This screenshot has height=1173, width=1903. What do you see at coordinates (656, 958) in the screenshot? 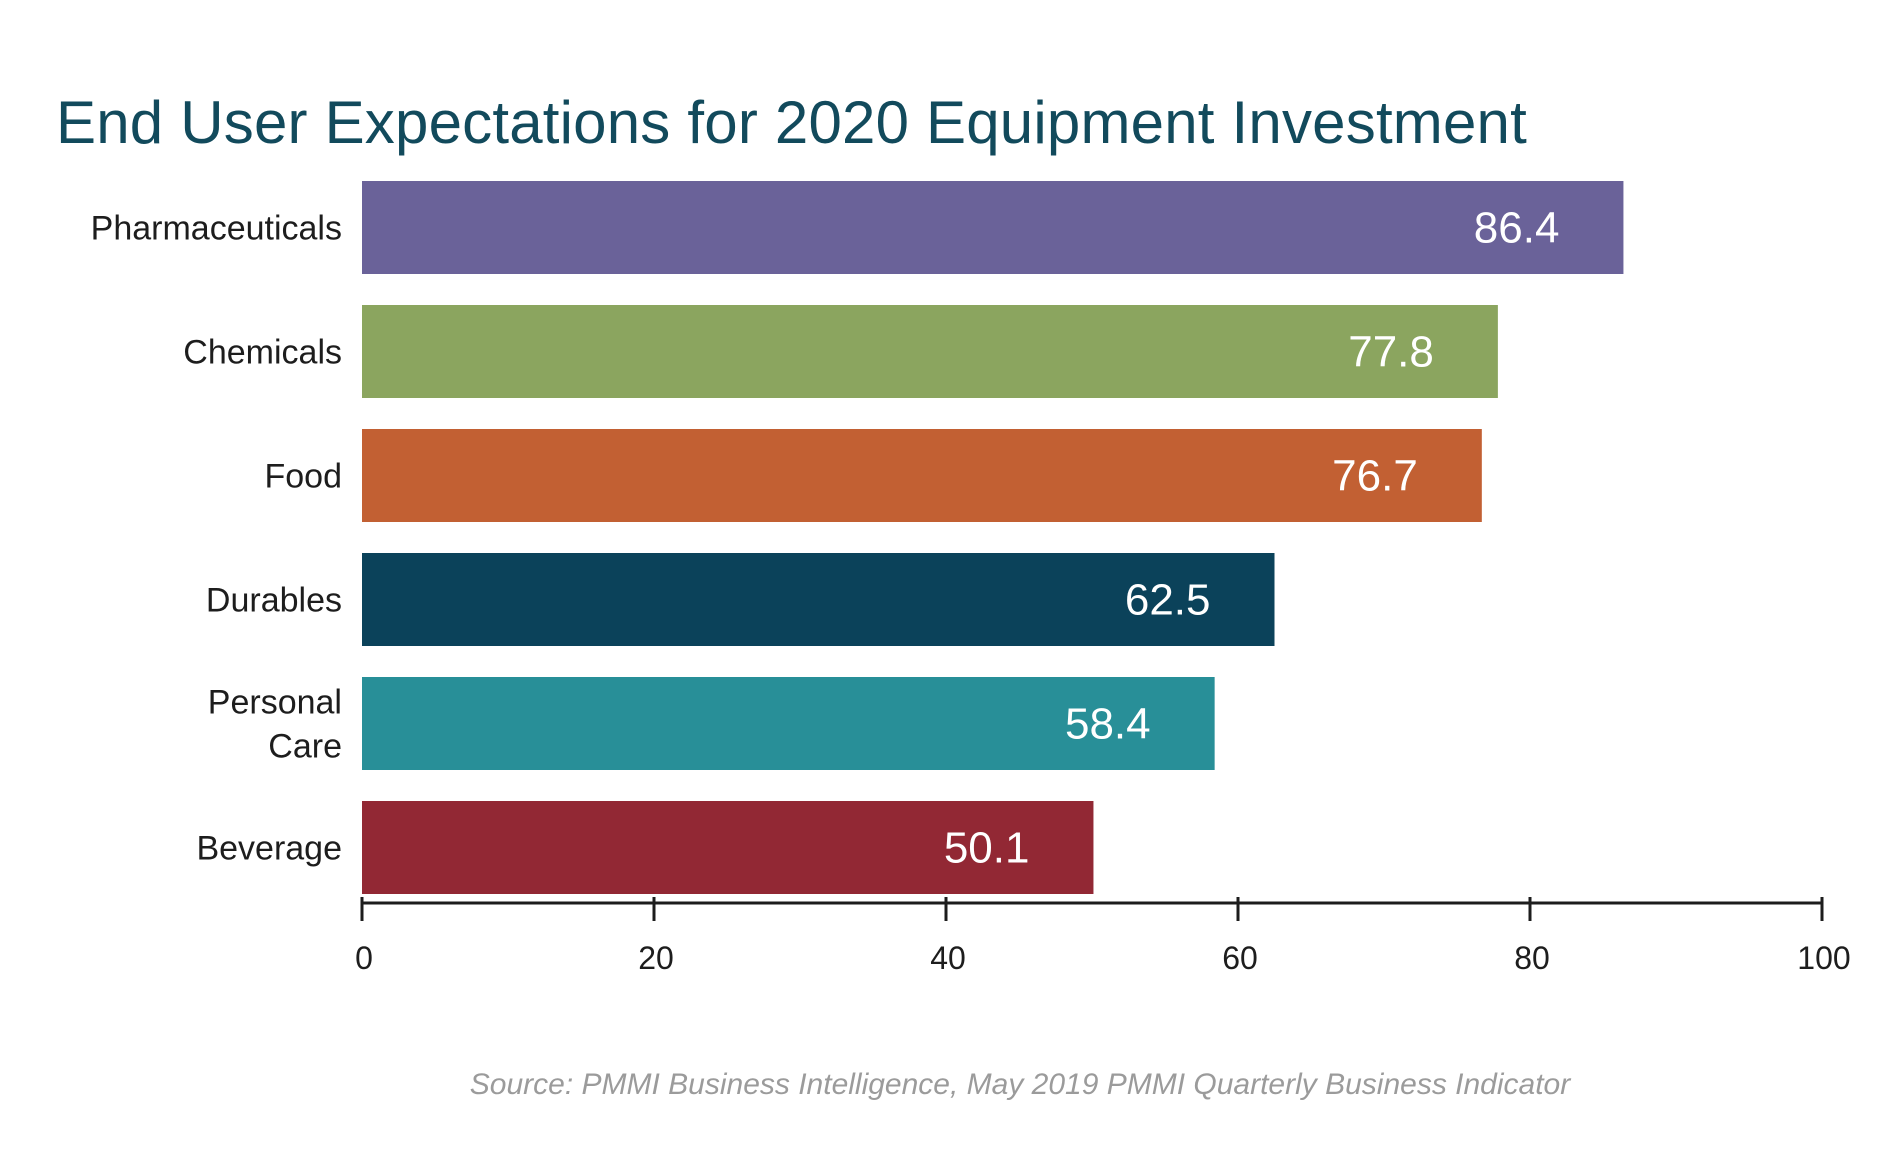
I see `x-tick-label: 20` at bounding box center [656, 958].